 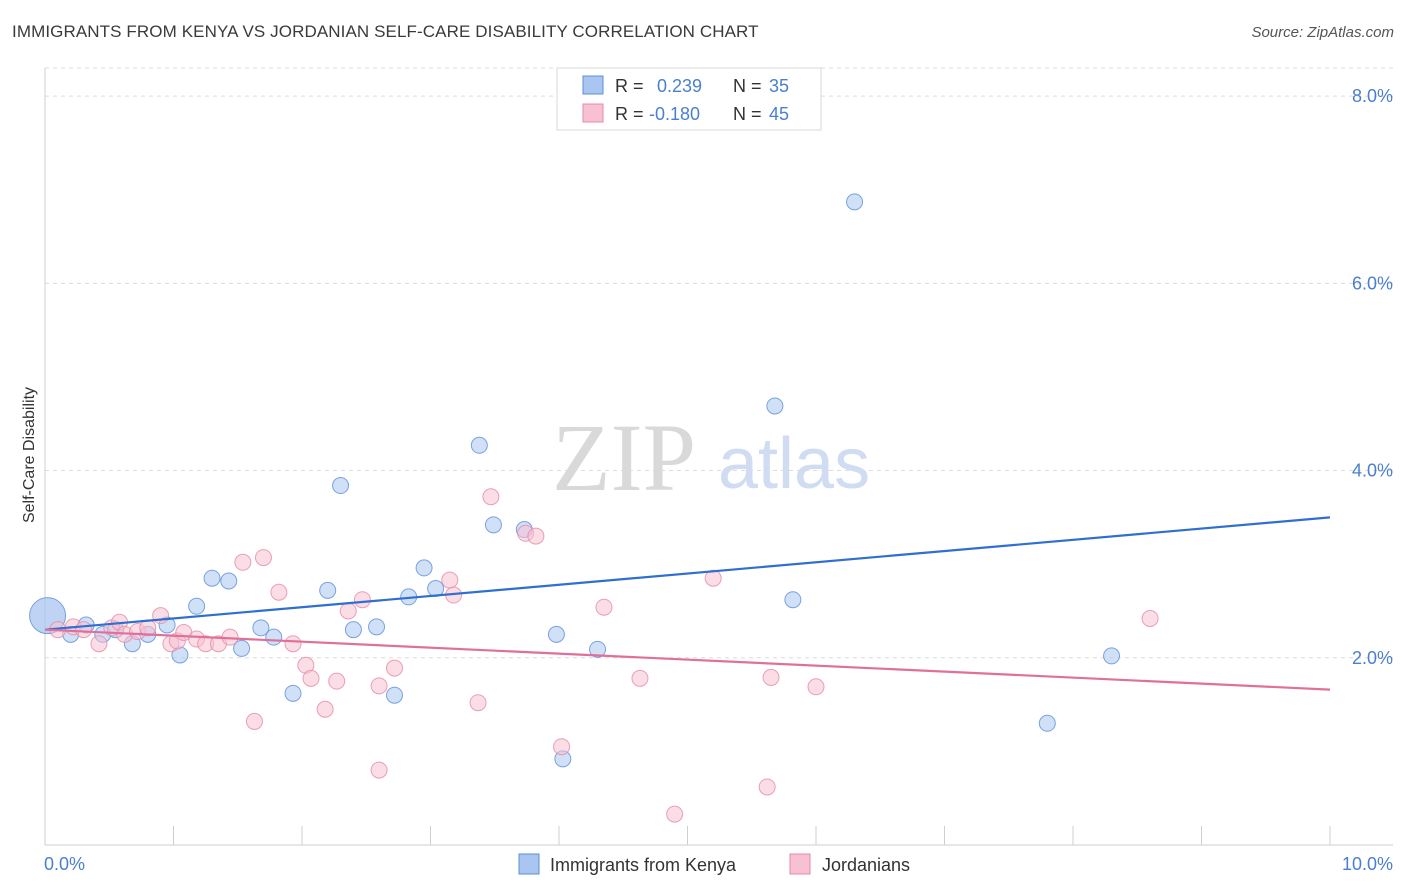 What do you see at coordinates (29, 455) in the screenshot?
I see `y-axis-label: Self-Care Disability` at bounding box center [29, 455].